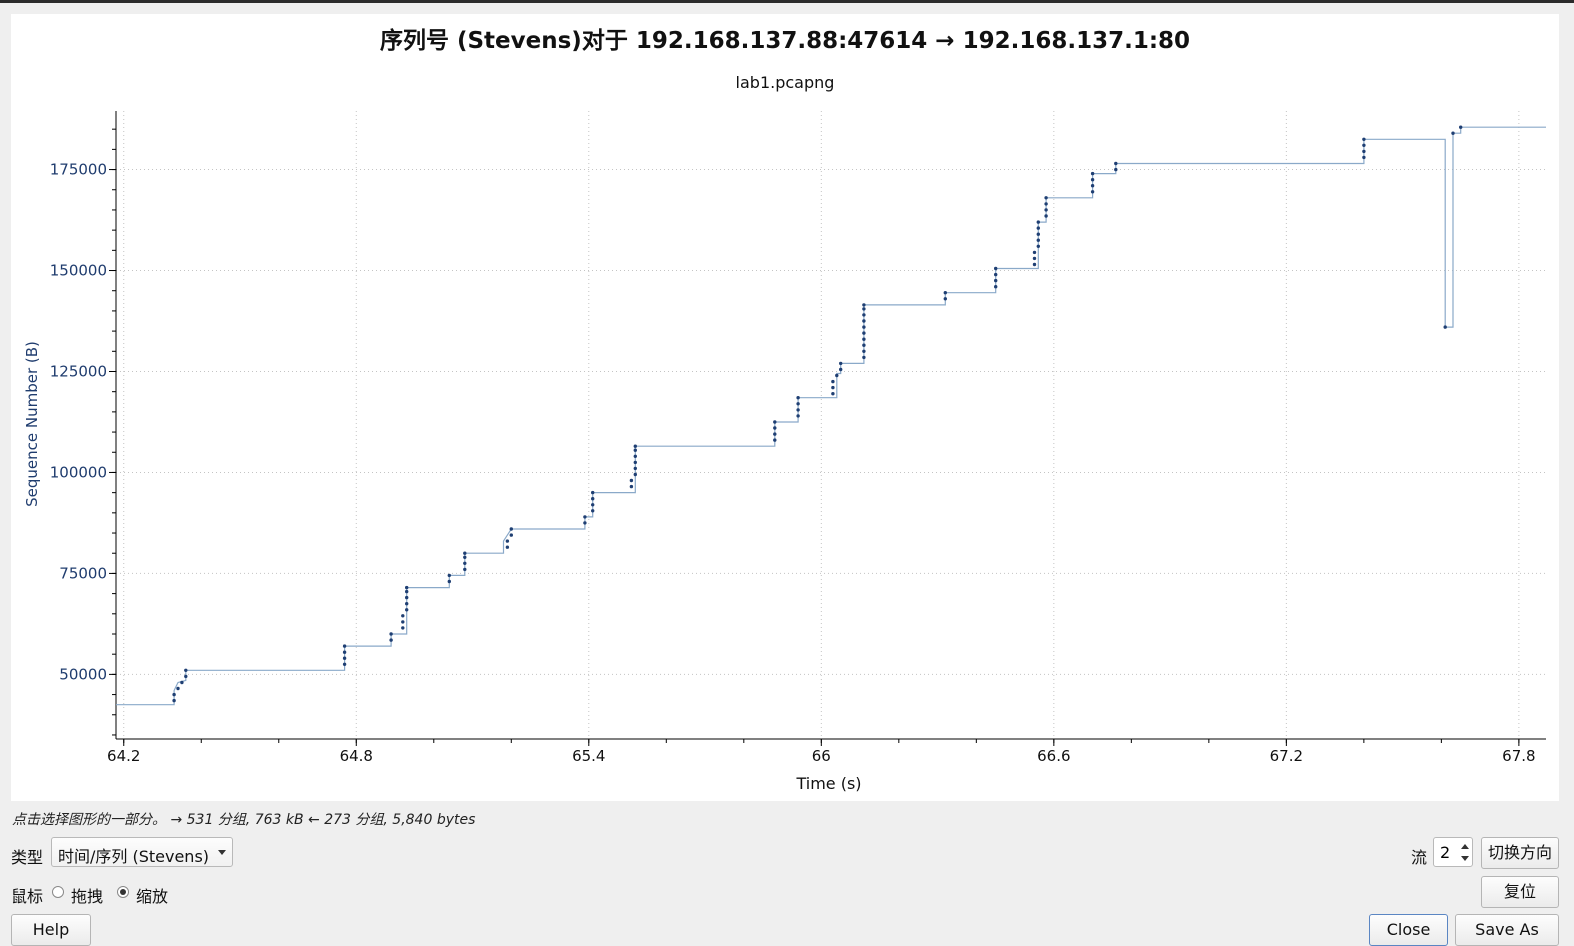 Image resolution: width=1574 pixels, height=946 pixels. What do you see at coordinates (1286, 756) in the screenshot?
I see `x-tick-label: 67.2` at bounding box center [1286, 756].